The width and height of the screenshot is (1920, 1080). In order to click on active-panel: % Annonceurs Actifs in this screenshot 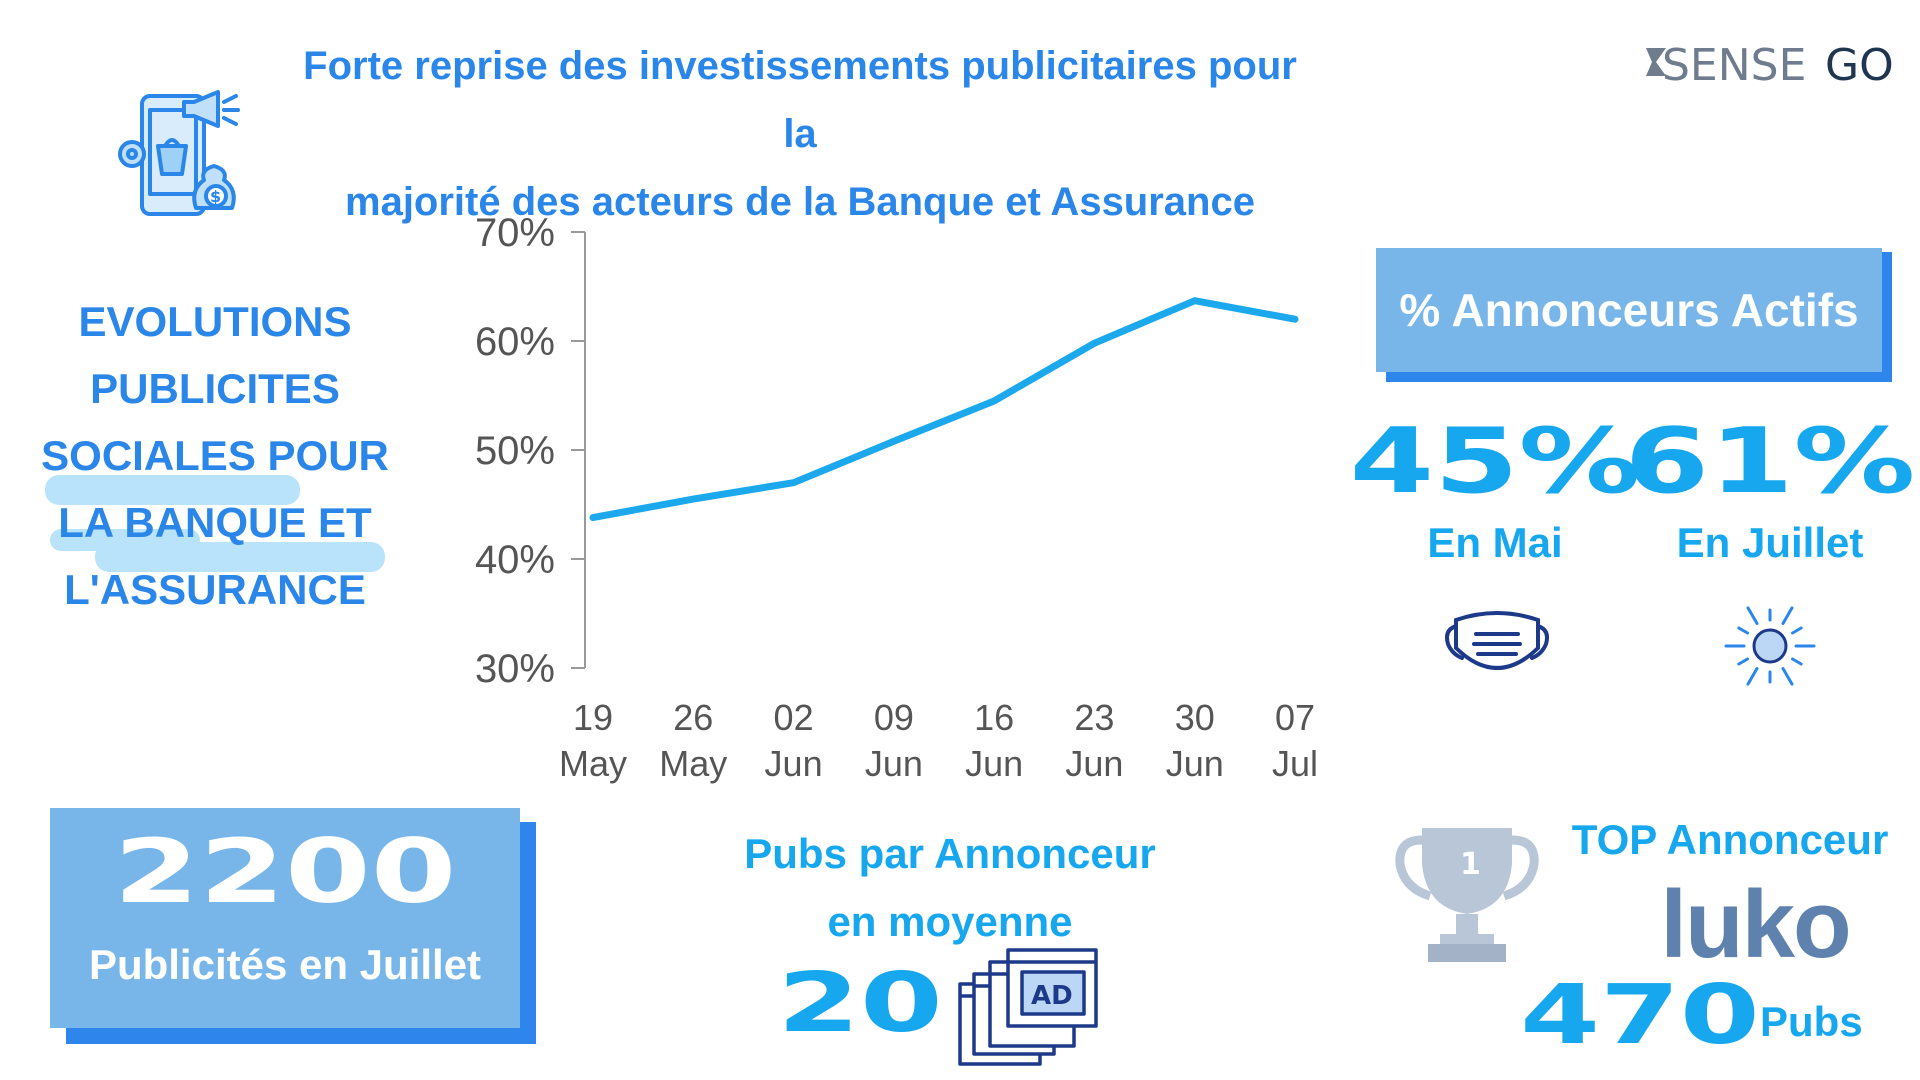, I will do `click(1629, 310)`.